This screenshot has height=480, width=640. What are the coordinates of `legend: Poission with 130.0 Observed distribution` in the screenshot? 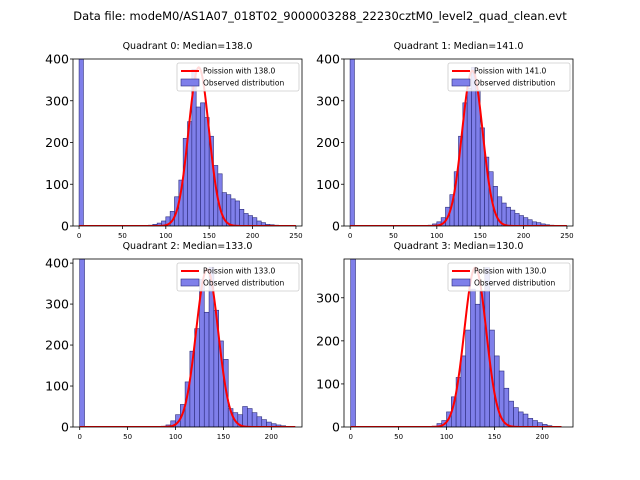 It's located at (509, 277).